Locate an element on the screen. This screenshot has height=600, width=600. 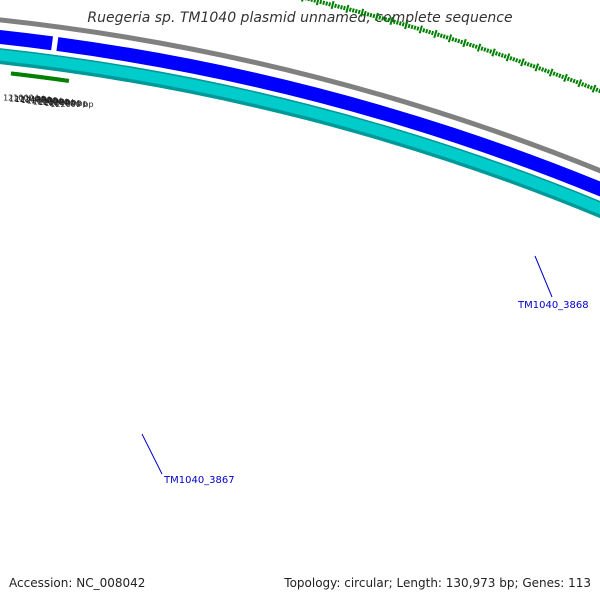
ruler-ticks is located at coordinates (40, 77).